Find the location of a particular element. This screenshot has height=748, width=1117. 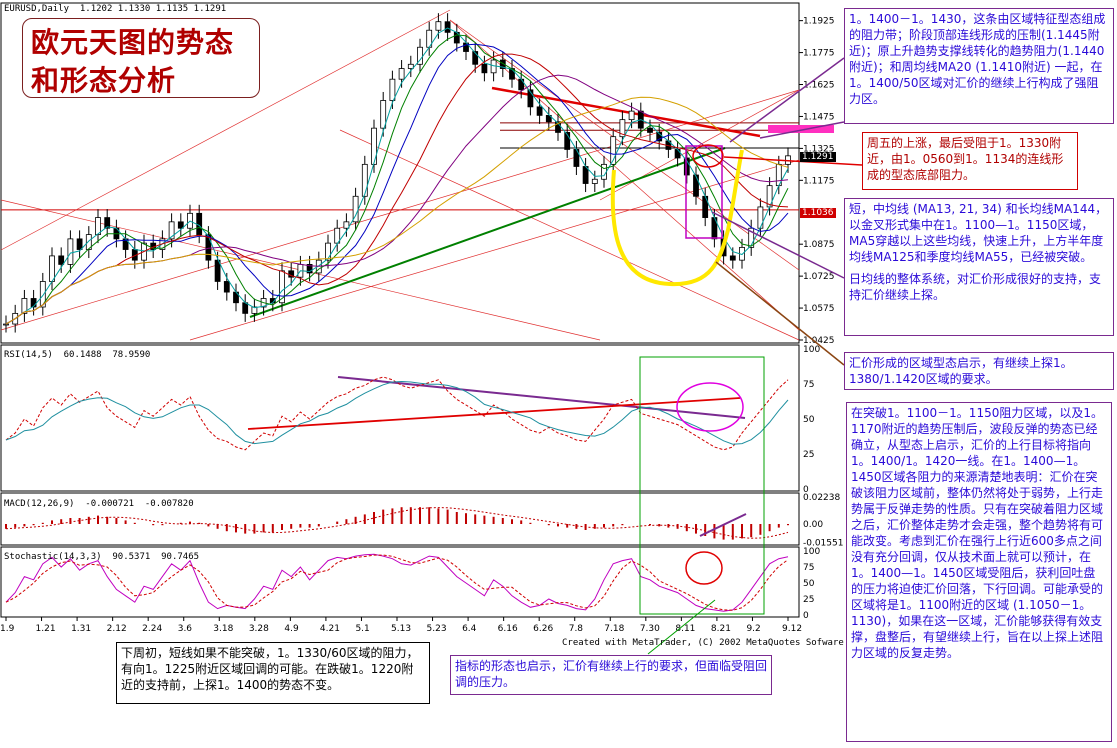

rsi-signal-line is located at coordinates (397, 412).